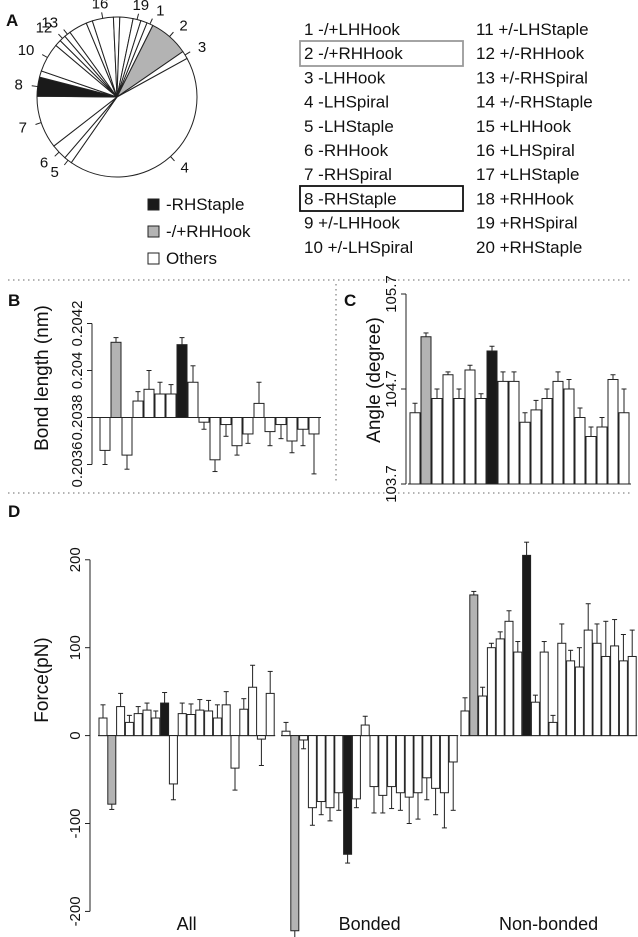  I want to click on pie-label-10: 10, so click(26, 50).